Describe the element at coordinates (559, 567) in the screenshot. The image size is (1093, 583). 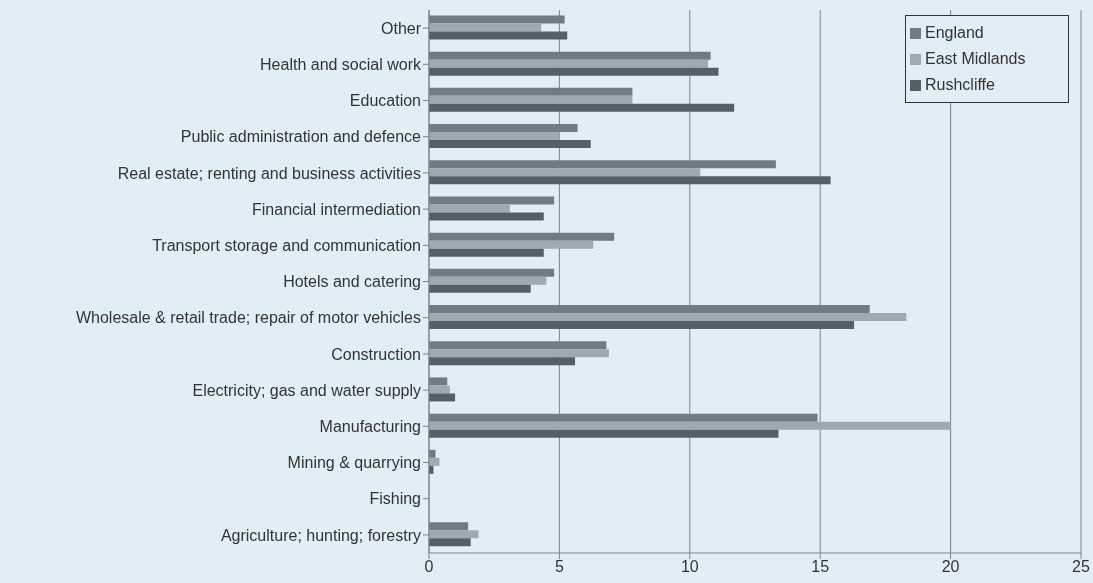
I see `x-tick-label: 5` at that location.